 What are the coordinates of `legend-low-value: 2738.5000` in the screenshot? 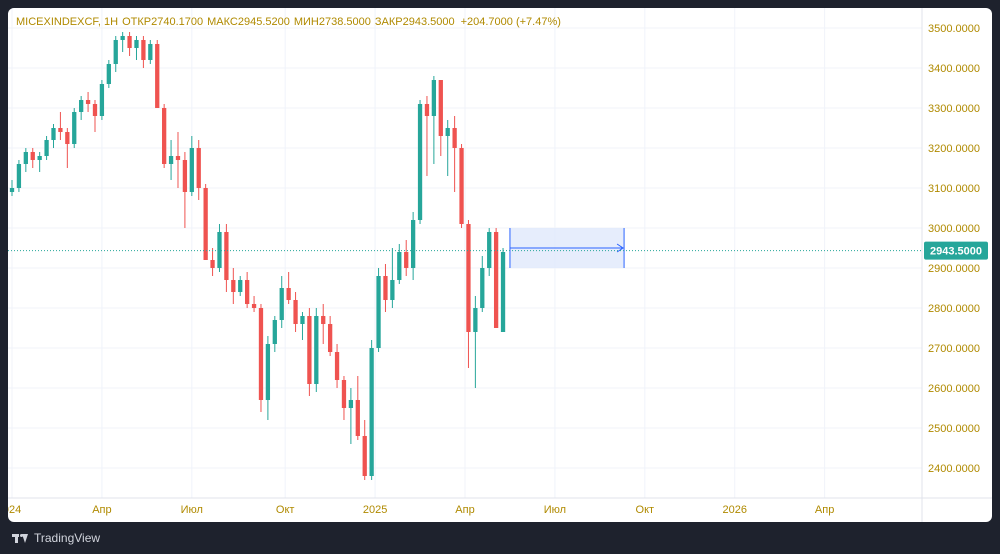 It's located at (344, 22).